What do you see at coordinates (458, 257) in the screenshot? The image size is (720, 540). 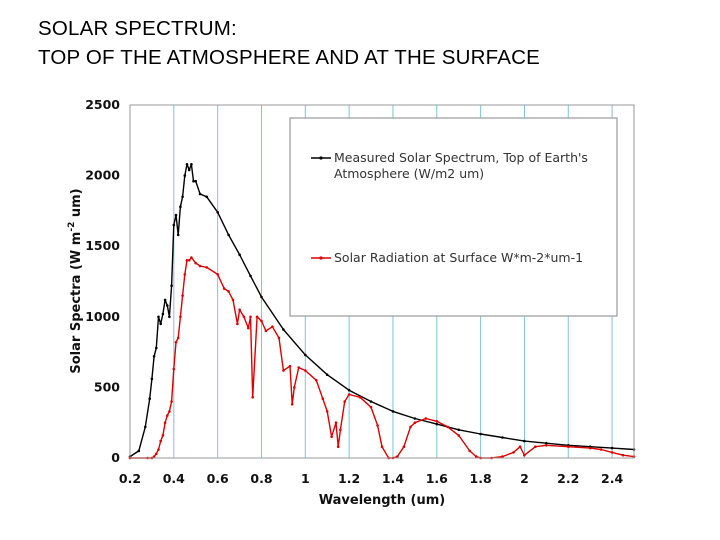 I see `legend-label-surface: Solar Radiation at Surface W*m-2*um-1` at bounding box center [458, 257].